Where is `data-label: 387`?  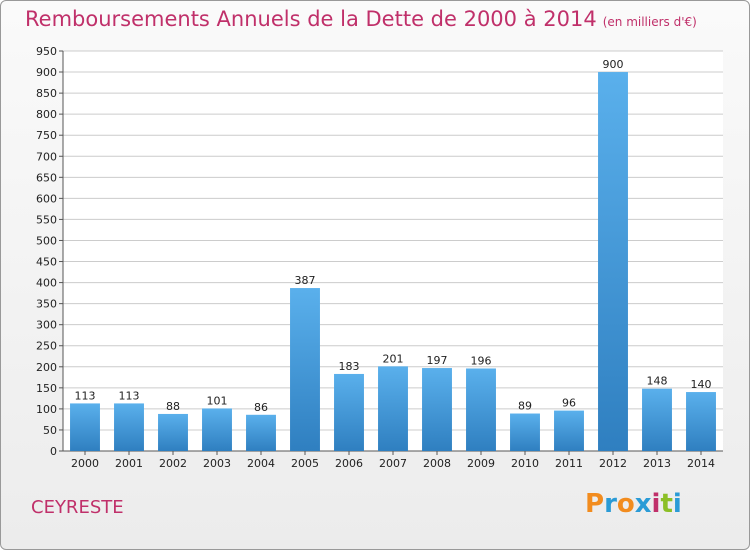
data-label: 387 is located at coordinates (305, 280).